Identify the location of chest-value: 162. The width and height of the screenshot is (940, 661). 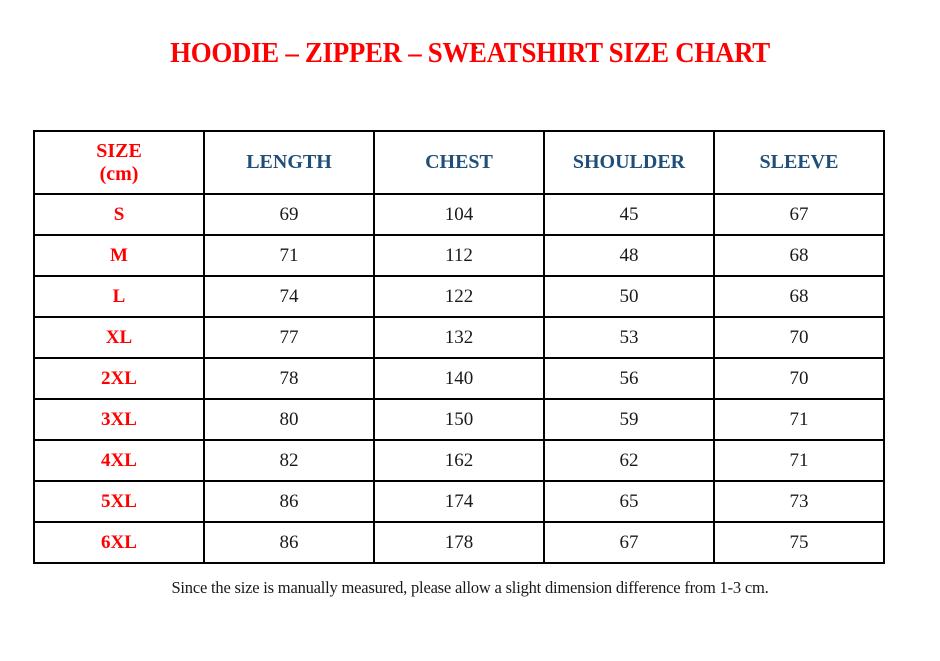
(459, 460).